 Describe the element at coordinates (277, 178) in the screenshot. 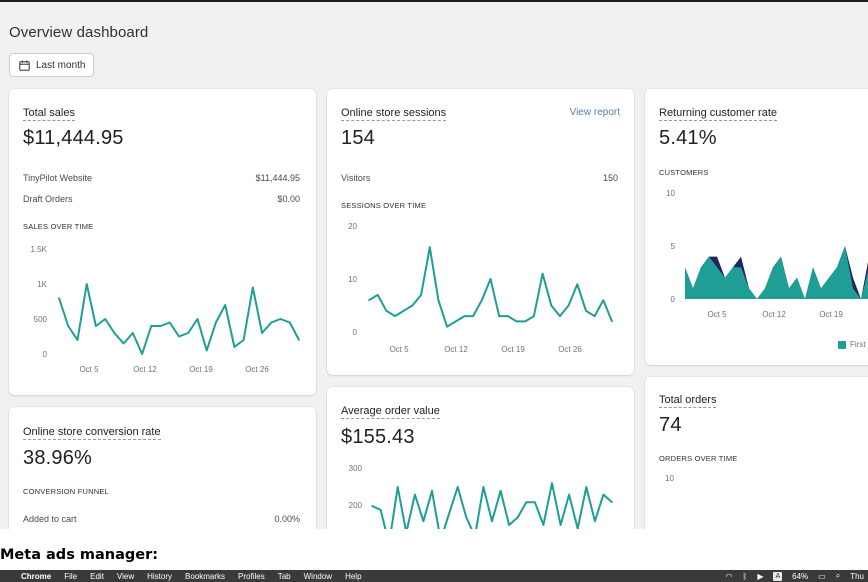

I see `sales-channel-value: $11,444.95` at that location.